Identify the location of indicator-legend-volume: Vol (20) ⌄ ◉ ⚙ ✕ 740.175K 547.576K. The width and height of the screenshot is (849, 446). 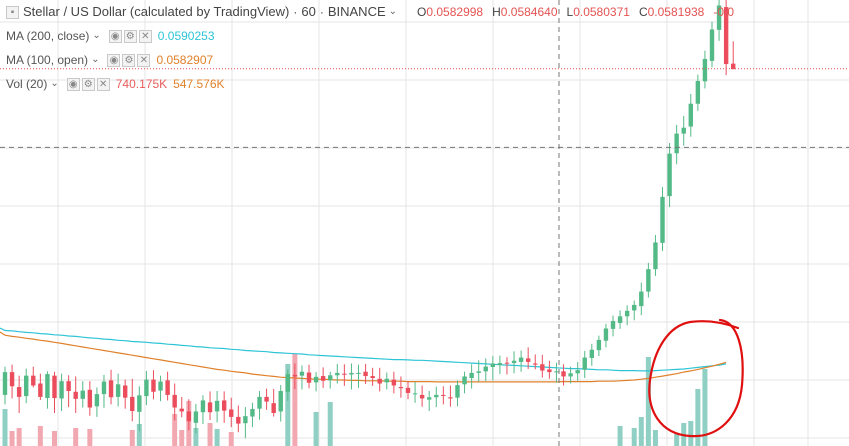
(115, 84).